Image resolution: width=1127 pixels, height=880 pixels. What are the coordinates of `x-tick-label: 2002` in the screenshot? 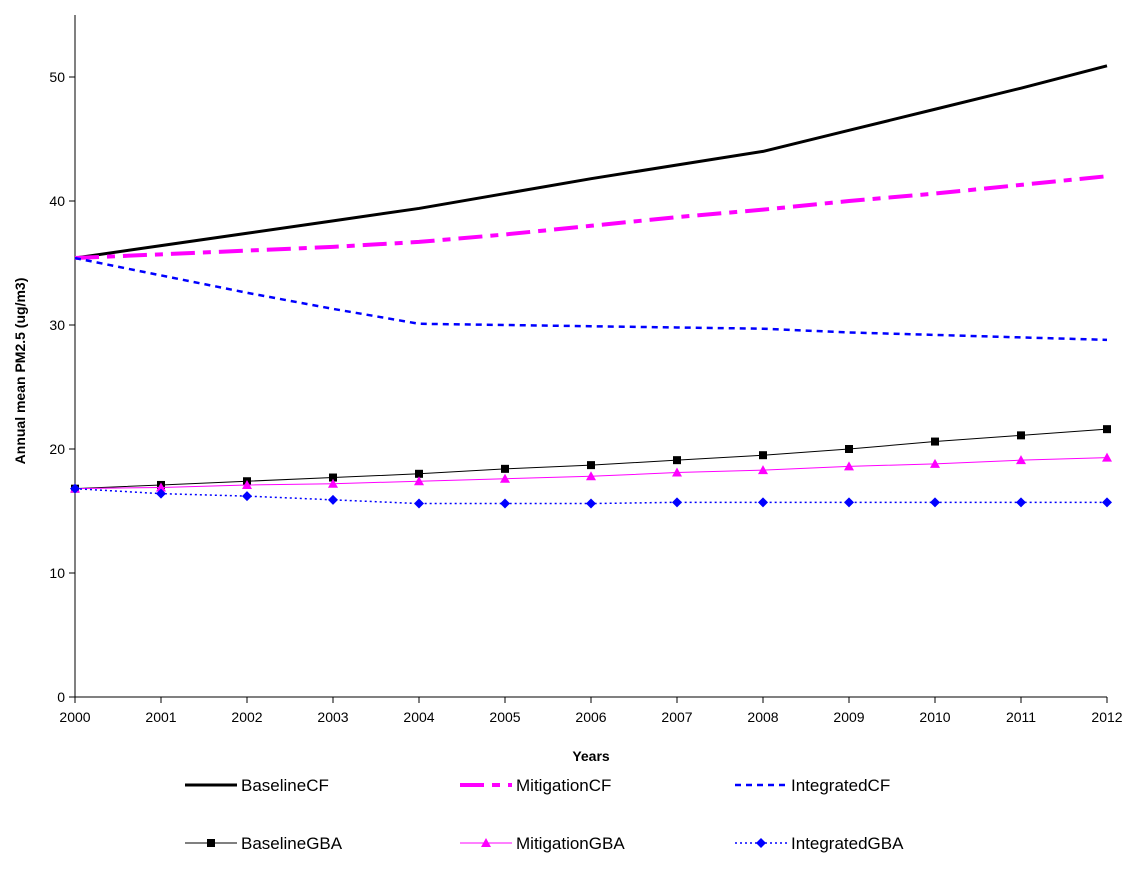 It's located at (246, 717).